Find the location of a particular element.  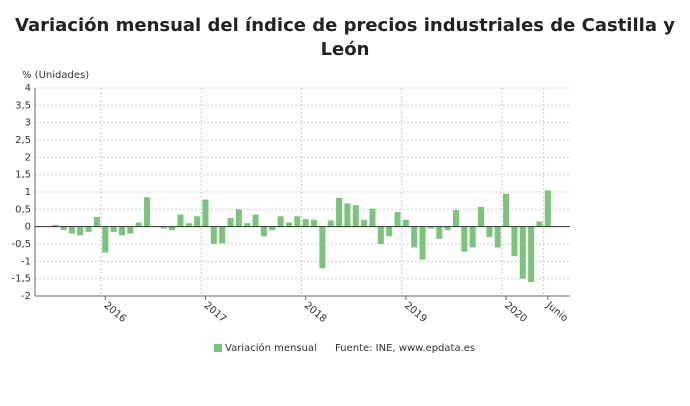

x-tick-label: Junio is located at coordinates (556, 312).